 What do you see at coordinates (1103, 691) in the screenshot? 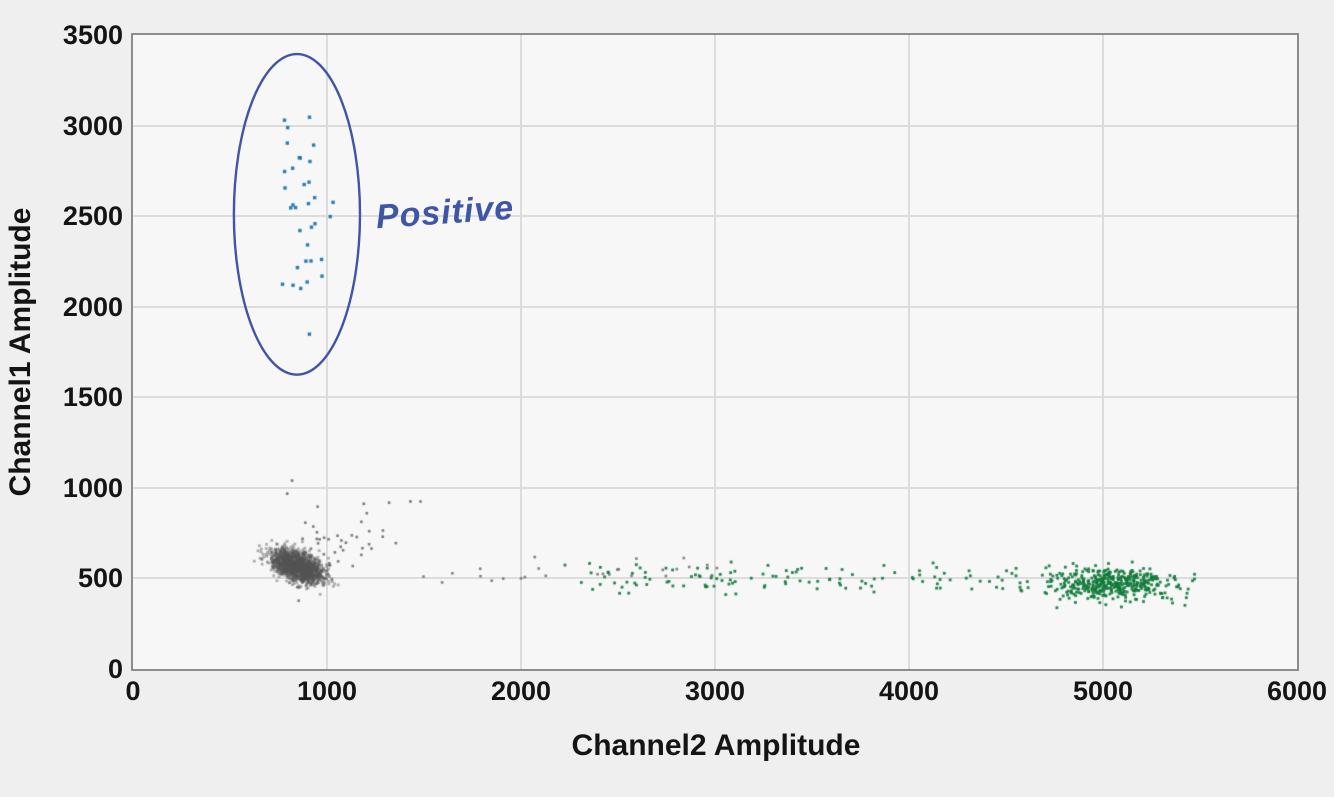
I see `x-tick-label-5000: 5000` at bounding box center [1103, 691].